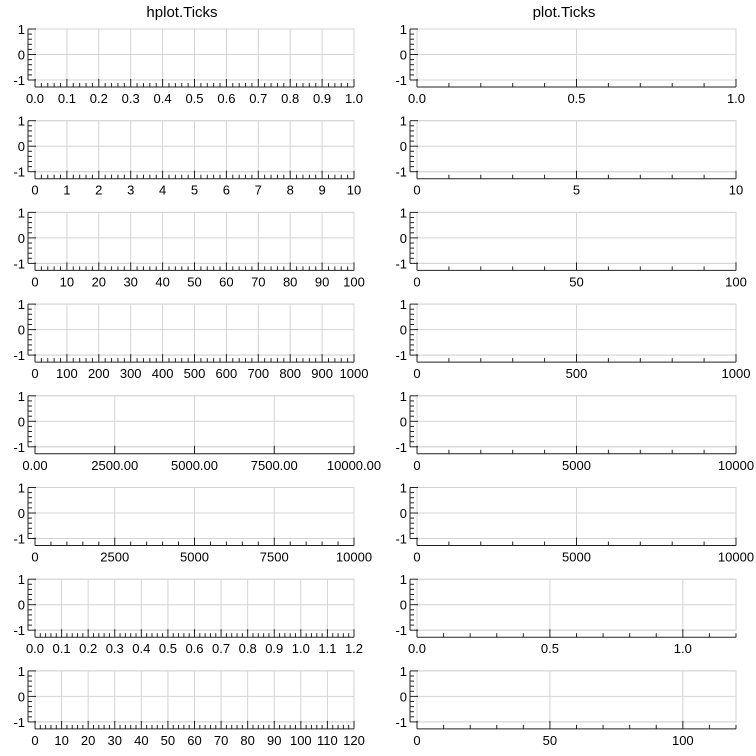  What do you see at coordinates (354, 740) in the screenshot?
I see `x-tick-label: 120` at bounding box center [354, 740].